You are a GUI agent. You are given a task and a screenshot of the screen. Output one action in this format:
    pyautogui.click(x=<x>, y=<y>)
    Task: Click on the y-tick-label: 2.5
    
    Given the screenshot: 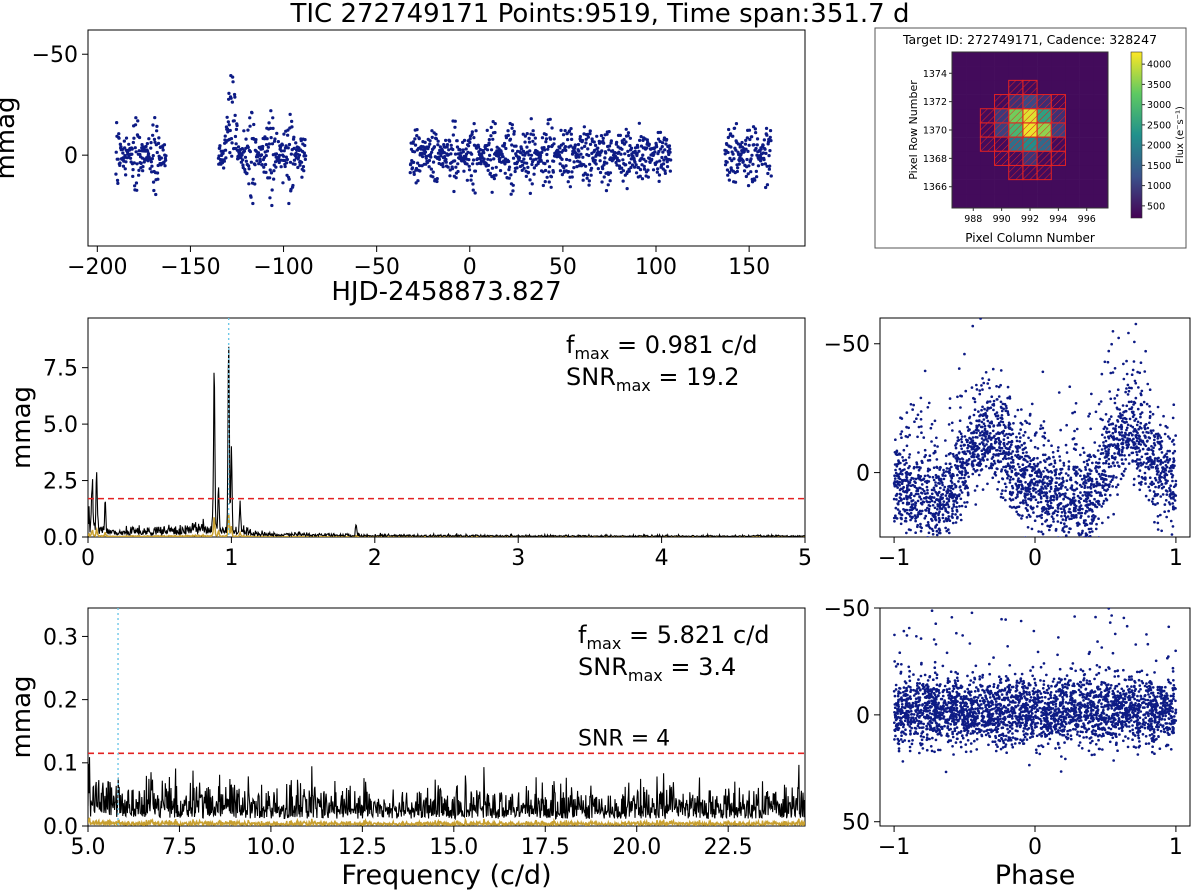 What is the action you would take?
    pyautogui.click(x=60, y=481)
    